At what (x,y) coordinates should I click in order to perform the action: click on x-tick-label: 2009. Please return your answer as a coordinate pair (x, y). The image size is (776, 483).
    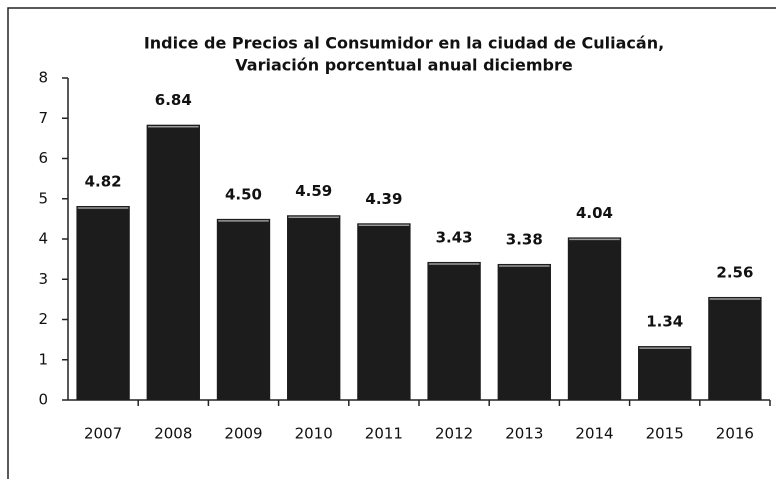
    Looking at the image, I should click on (243, 434).